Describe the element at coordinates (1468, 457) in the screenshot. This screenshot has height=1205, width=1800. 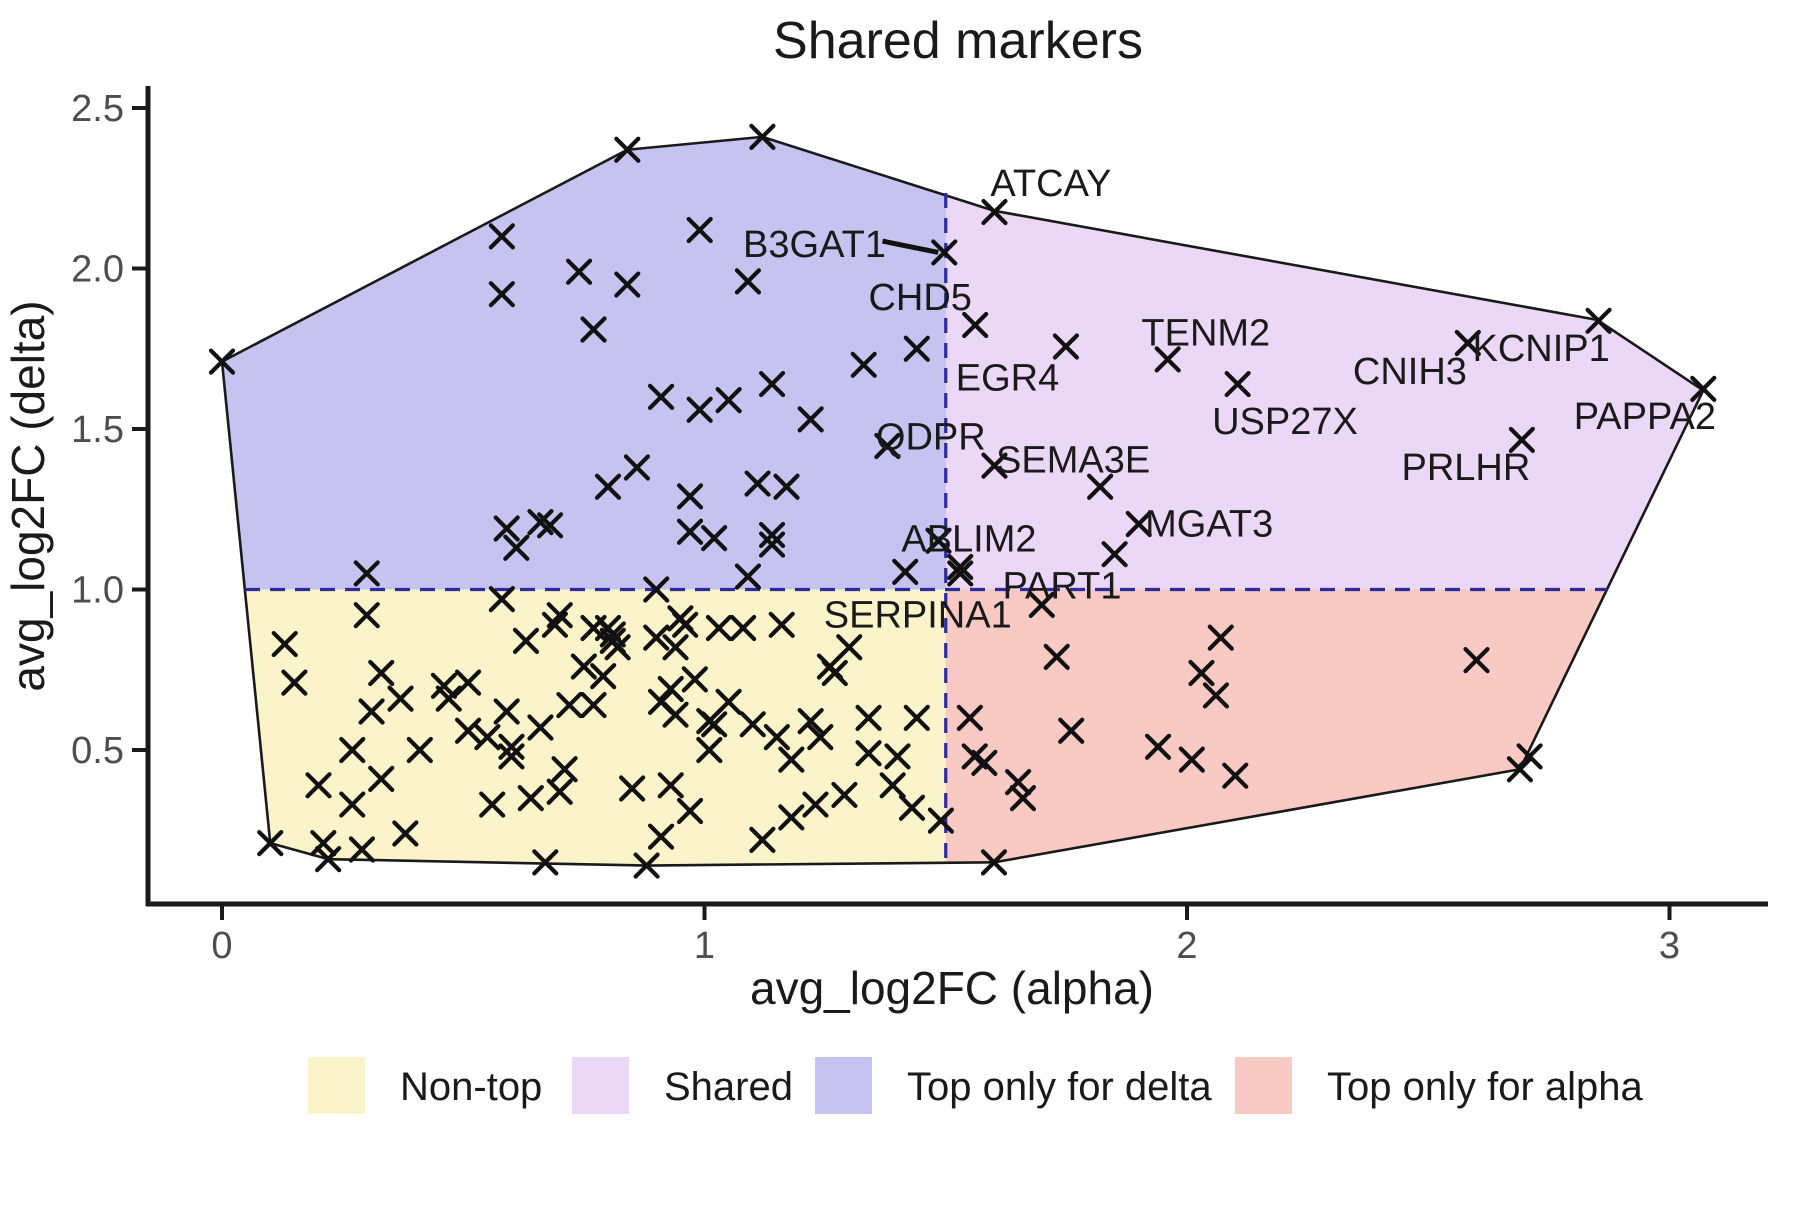
I see `labeled-point-PRLHR: PRLHR` at that location.